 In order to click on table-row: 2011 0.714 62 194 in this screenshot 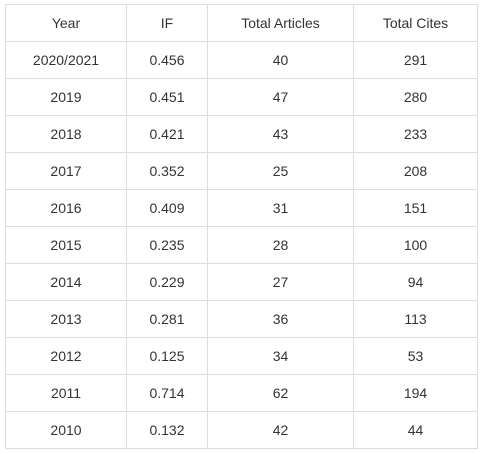, I will do `click(241, 393)`.